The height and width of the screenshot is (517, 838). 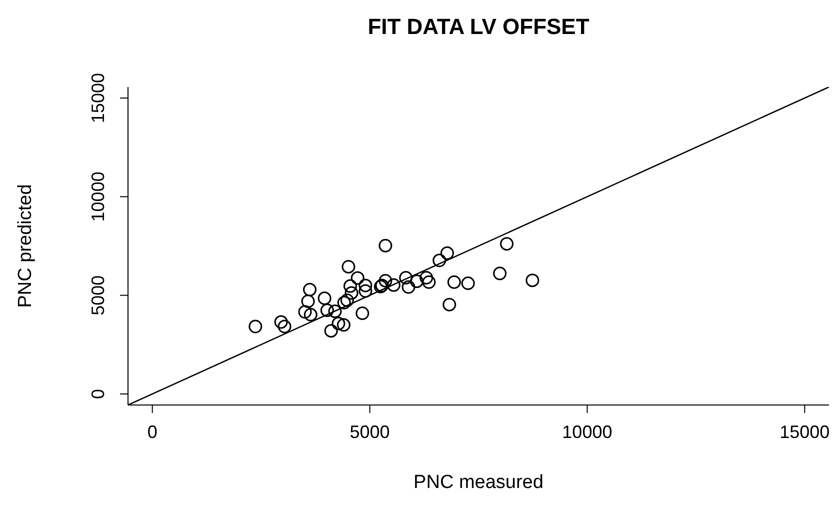 What do you see at coordinates (98, 197) in the screenshot?
I see `y-tick-label: 10000` at bounding box center [98, 197].